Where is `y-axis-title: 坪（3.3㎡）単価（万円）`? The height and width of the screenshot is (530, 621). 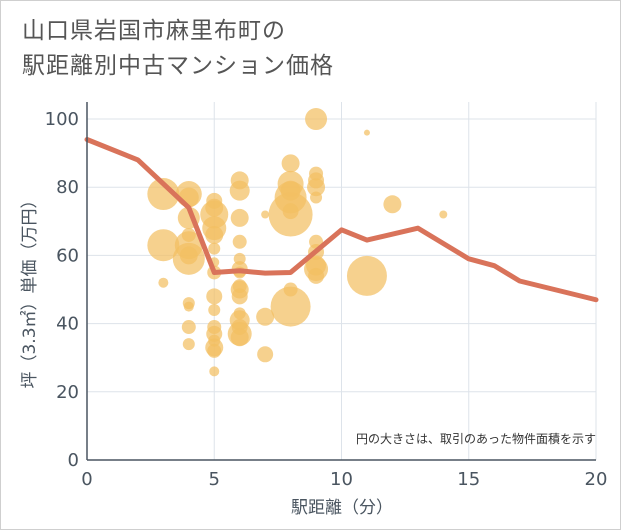
y-axis-title: 坪（3.3㎡）単価（万円） is located at coordinates (30, 289).